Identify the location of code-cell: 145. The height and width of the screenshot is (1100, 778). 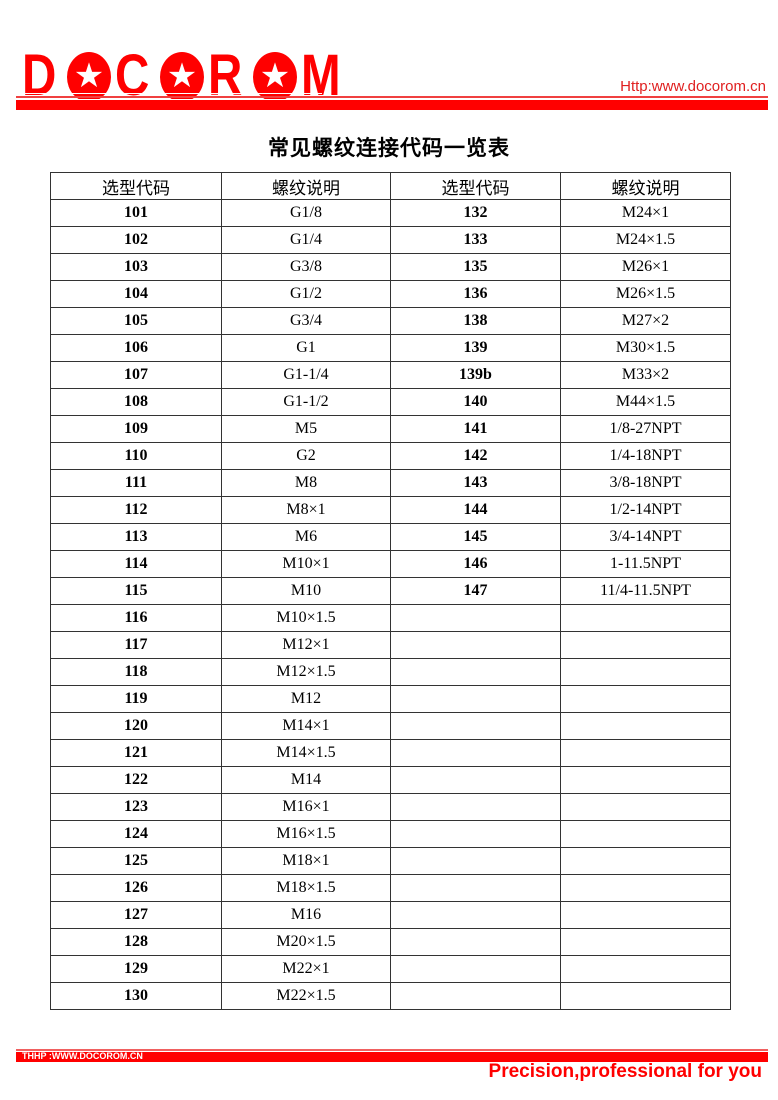
(475, 537).